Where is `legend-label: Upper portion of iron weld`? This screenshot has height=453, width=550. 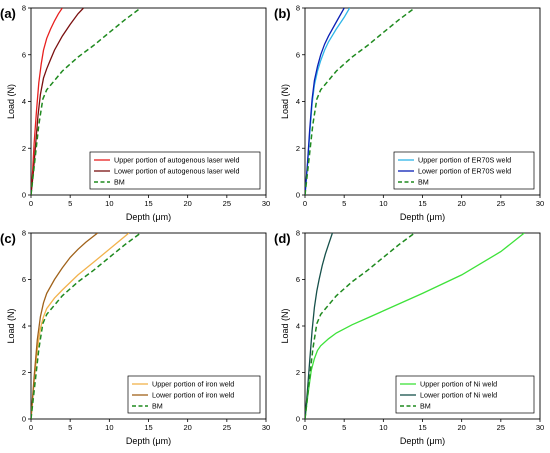
legend-label: Upper portion of iron weld is located at coordinates (193, 384).